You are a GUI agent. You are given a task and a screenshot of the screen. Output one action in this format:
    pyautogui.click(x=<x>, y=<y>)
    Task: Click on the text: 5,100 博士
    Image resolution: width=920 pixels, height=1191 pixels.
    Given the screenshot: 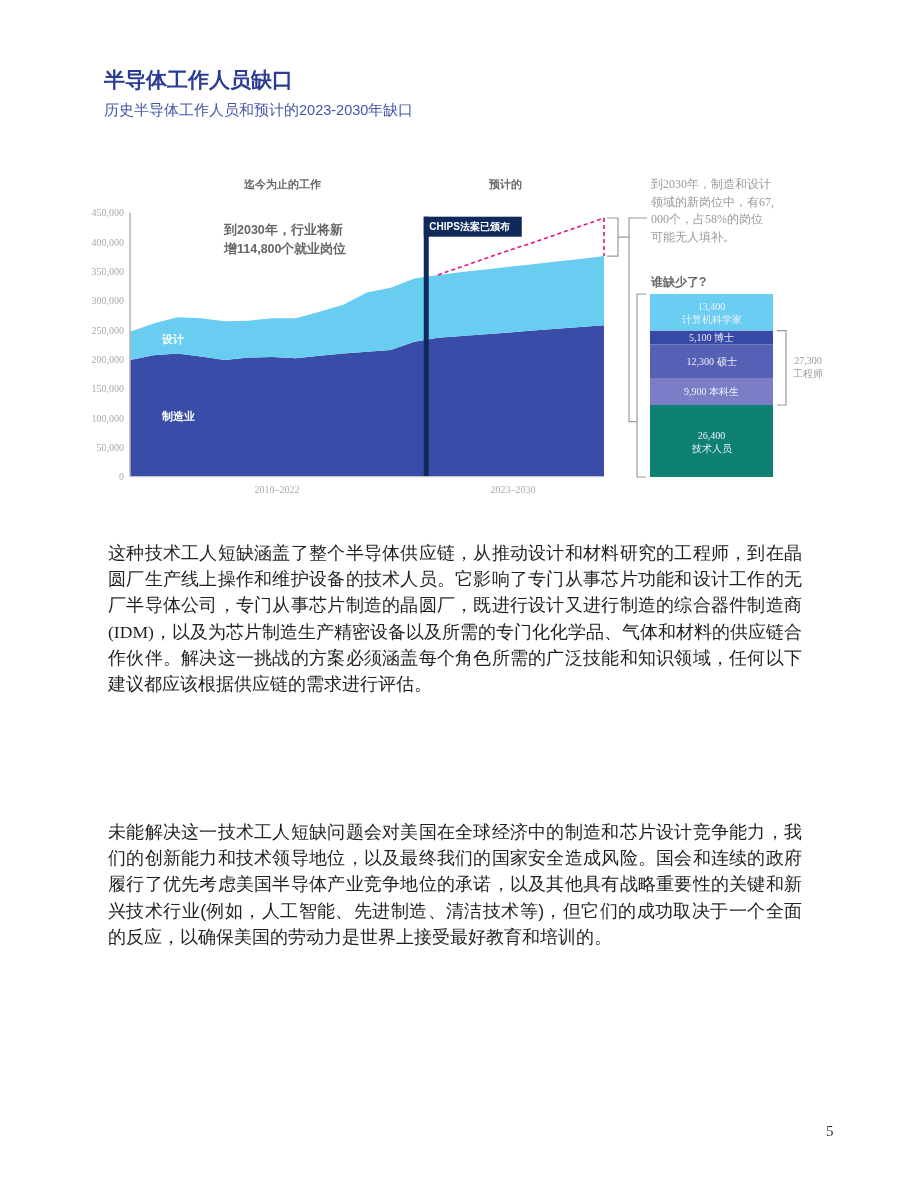 What is the action you would take?
    pyautogui.click(x=711, y=337)
    